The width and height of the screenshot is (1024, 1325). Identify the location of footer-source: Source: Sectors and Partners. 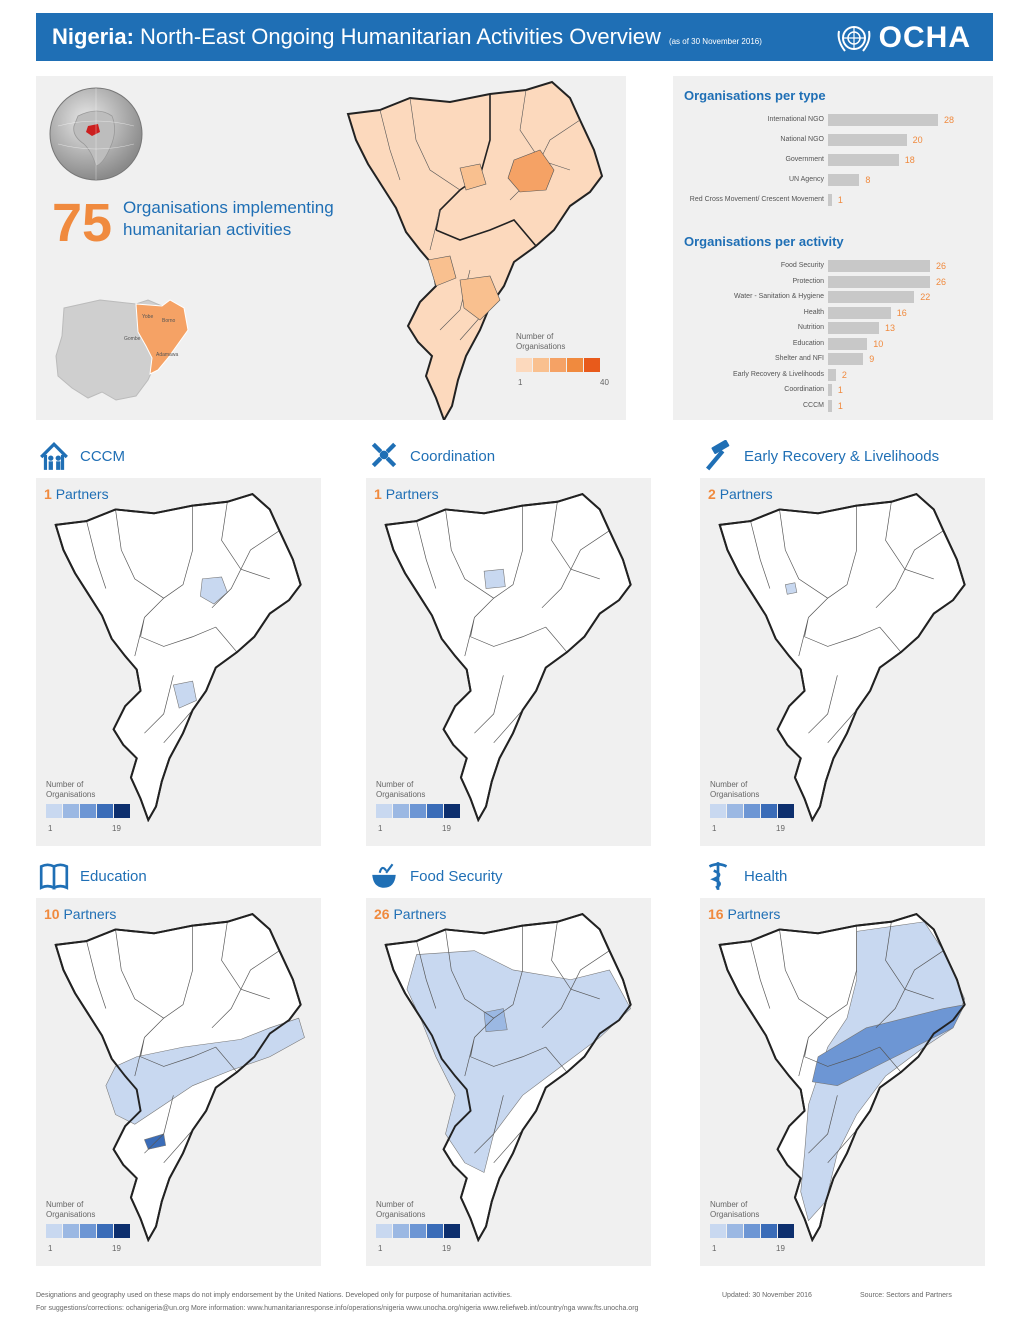
(906, 1295).